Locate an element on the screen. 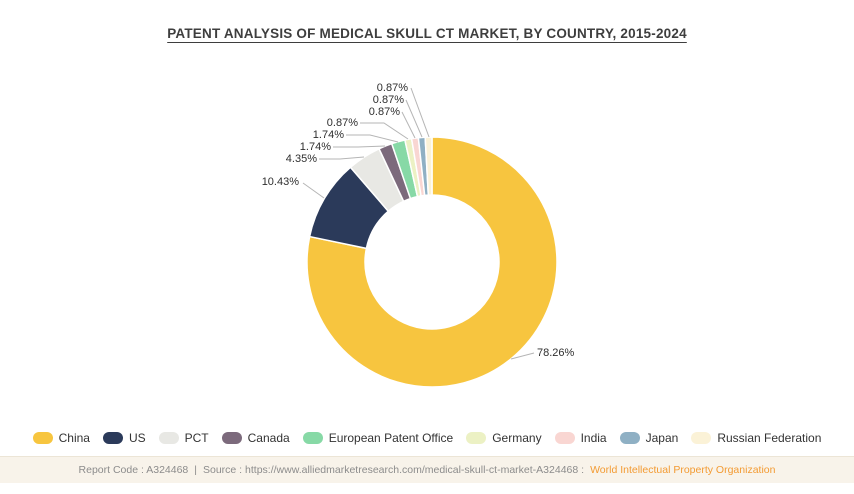 This screenshot has height=494, width=854. legend-swatch-european-patent-office is located at coordinates (312, 438).